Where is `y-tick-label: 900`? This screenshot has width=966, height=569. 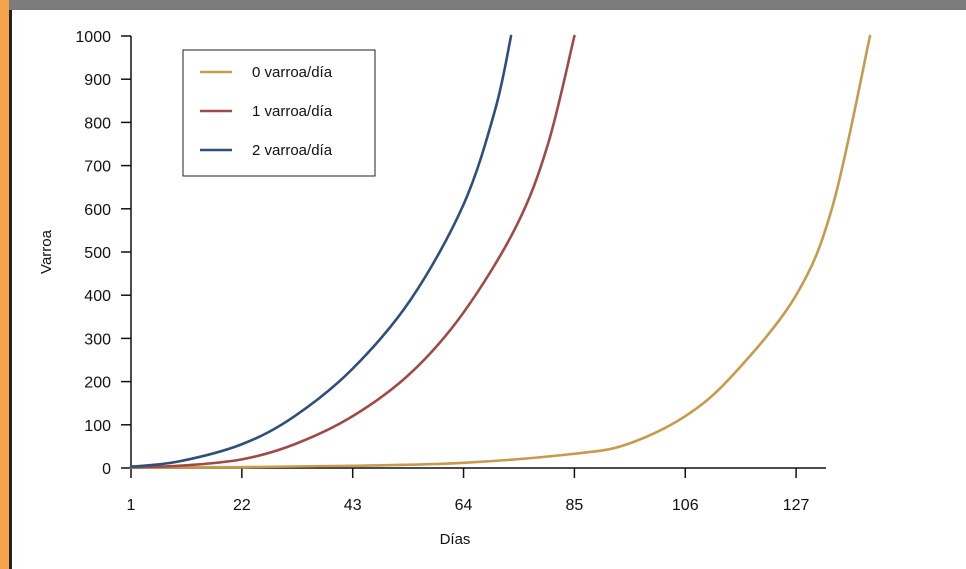
y-tick-label: 900 is located at coordinates (97, 80).